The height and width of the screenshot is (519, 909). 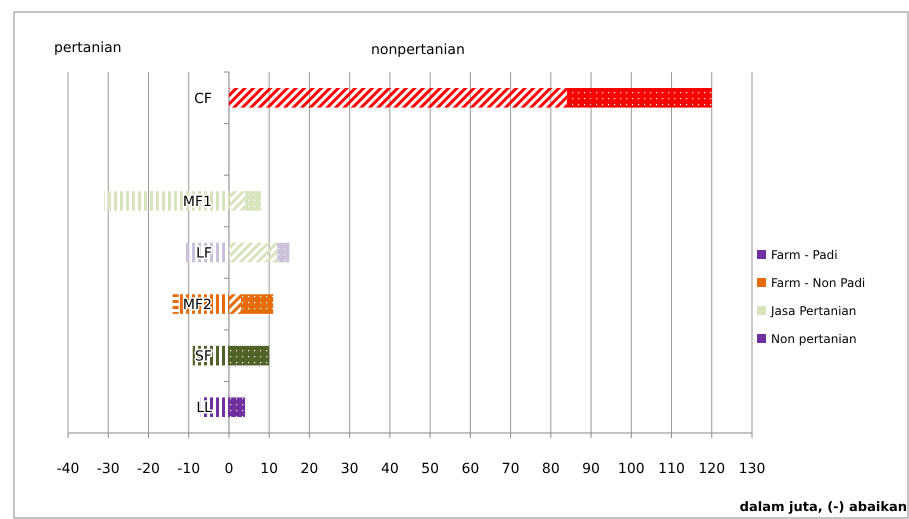 What do you see at coordinates (752, 469) in the screenshot?
I see `x-tick-label: 130` at bounding box center [752, 469].